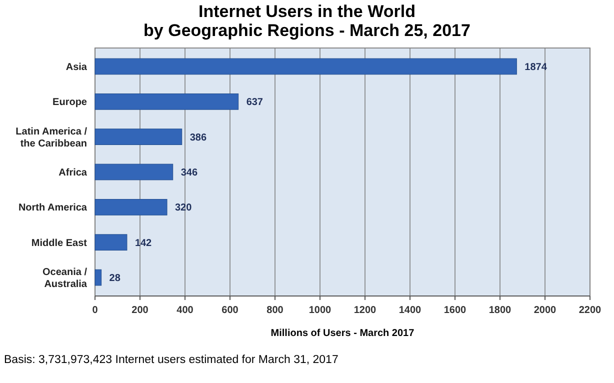  I want to click on y-tick-label: Europe, so click(70, 102).